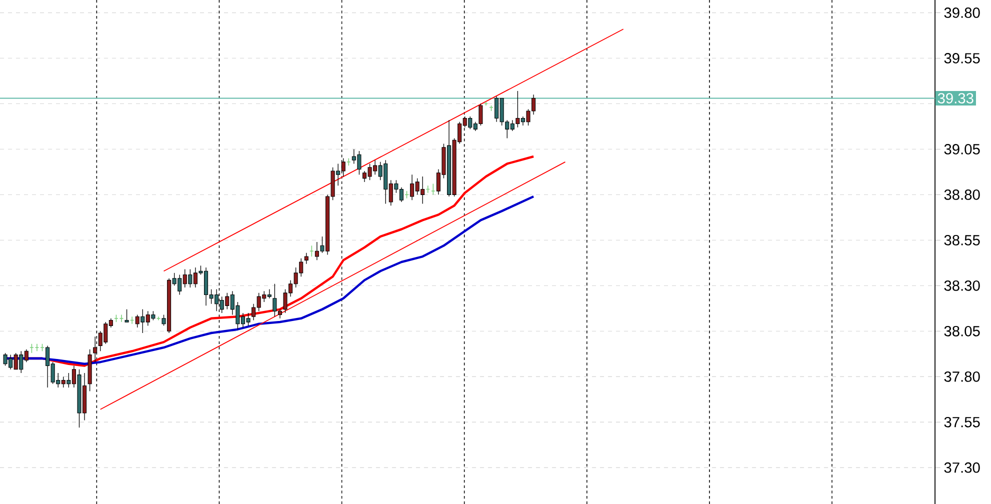  I want to click on y-tick-label: 38.80, so click(962, 195).